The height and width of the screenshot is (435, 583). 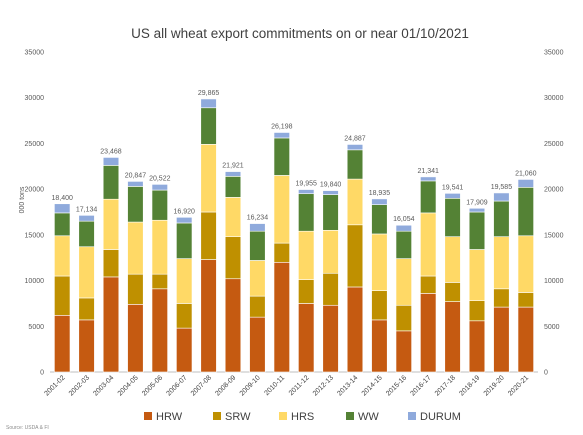 I want to click on x-tick-label: 2002-03, so click(x=79, y=385).